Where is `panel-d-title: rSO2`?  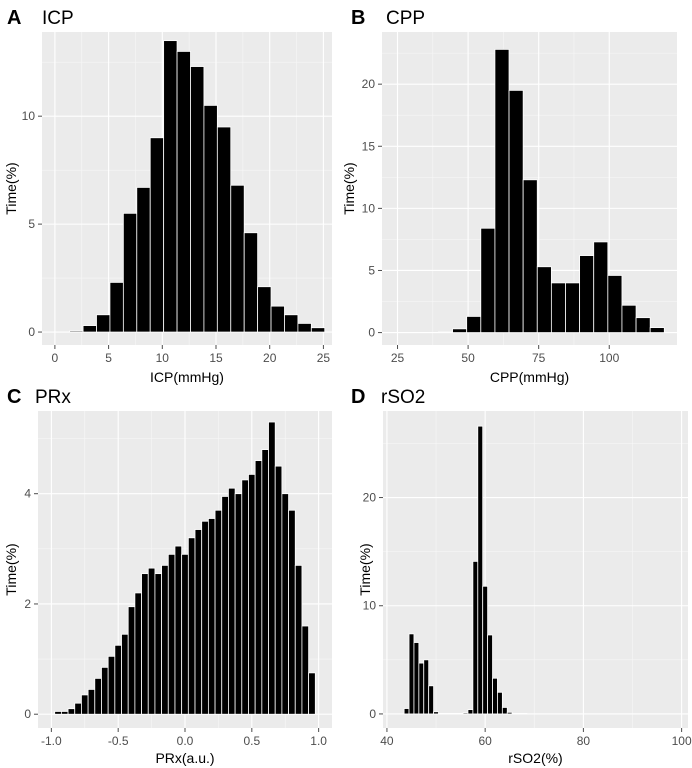
panel-d-title: rSO2 is located at coordinates (403, 397).